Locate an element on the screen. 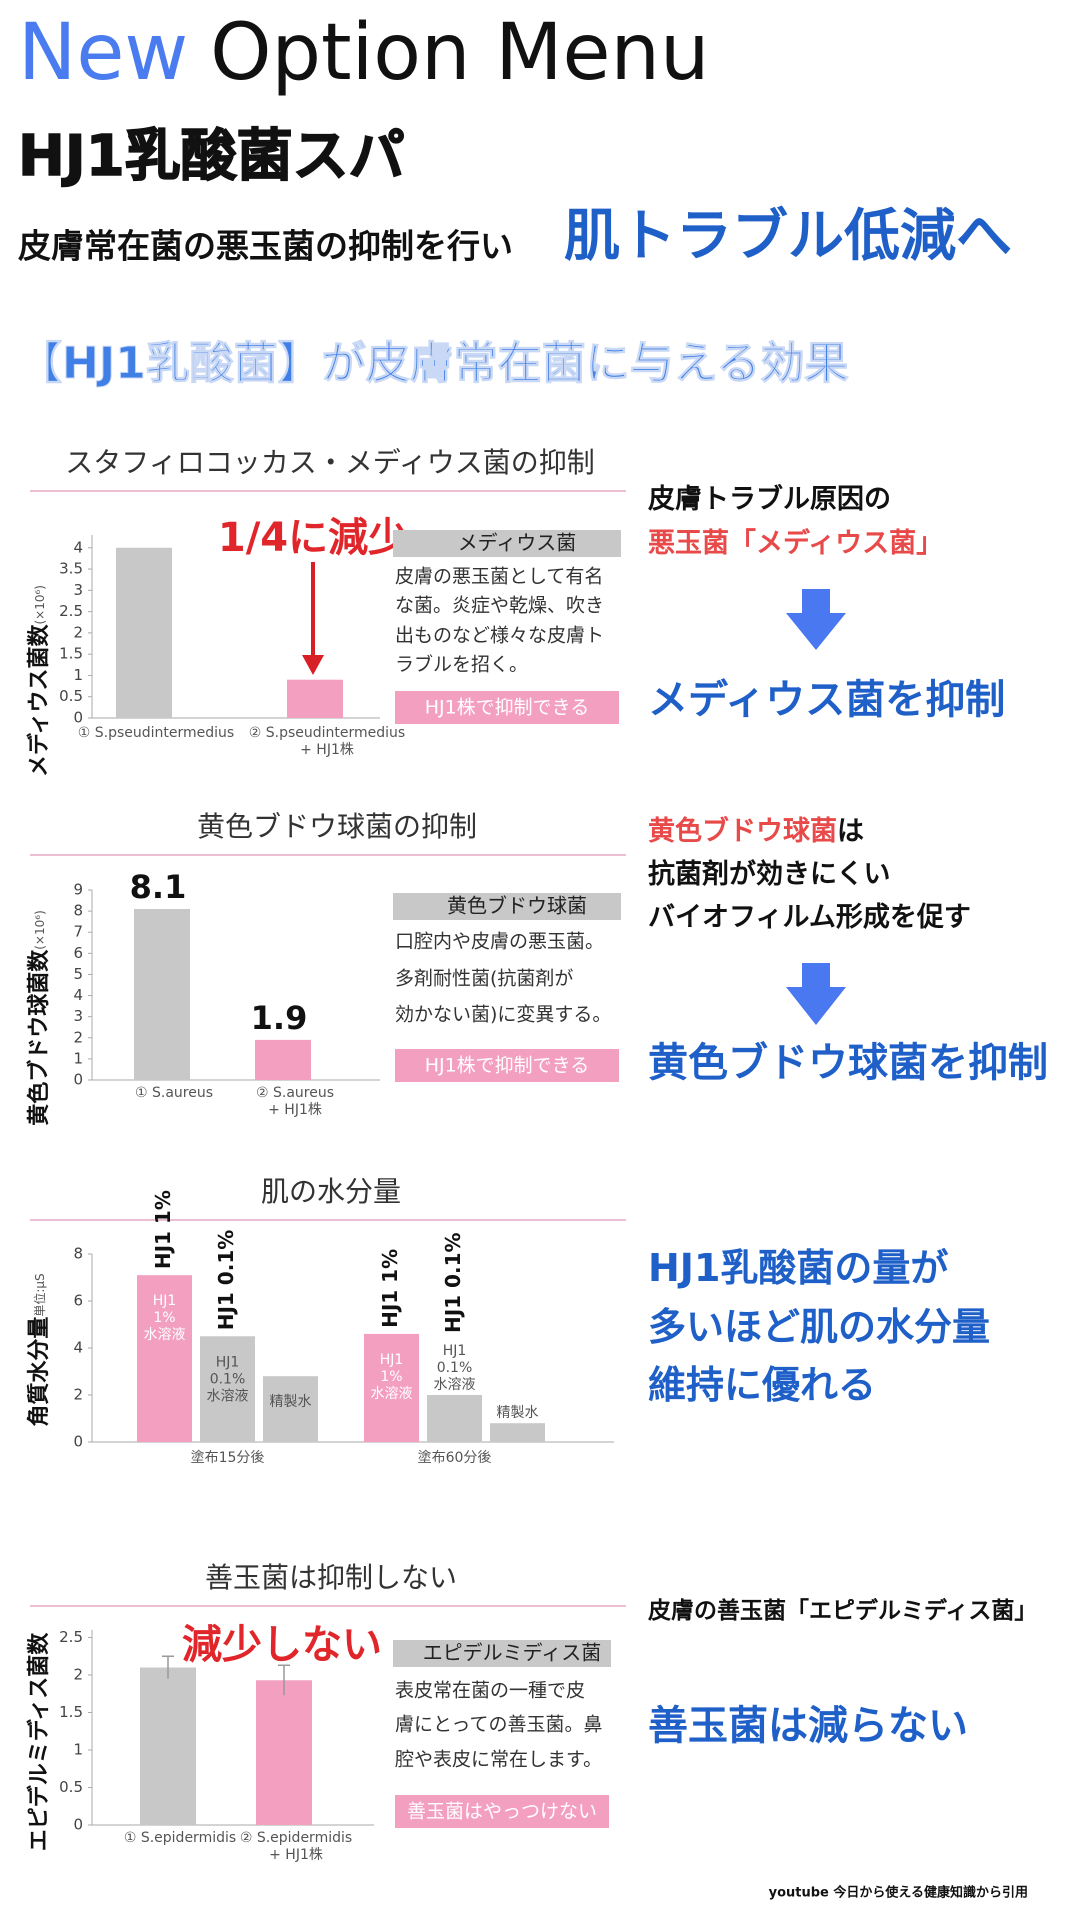 The height and width of the screenshot is (1920, 1080). side-text-segment: 抗菌剤が効きにくい is located at coordinates (769, 874).